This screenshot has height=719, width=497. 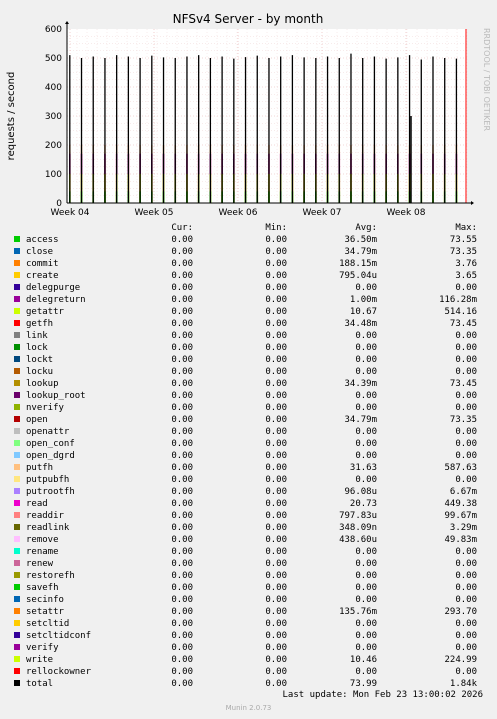 What do you see at coordinates (486, 79) in the screenshot?
I see `watermark: RRDTOOL / TOBI OETIKER` at bounding box center [486, 79].